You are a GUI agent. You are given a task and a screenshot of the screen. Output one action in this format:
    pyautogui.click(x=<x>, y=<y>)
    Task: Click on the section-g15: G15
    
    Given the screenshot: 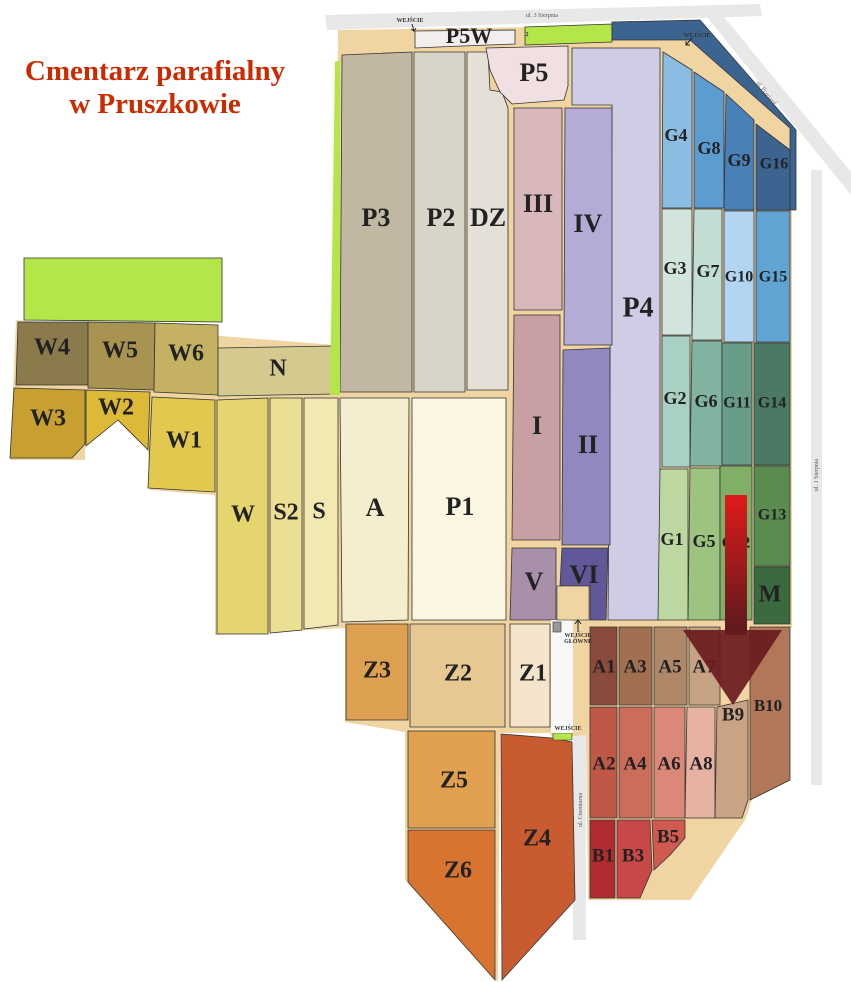 What is the action you would take?
    pyautogui.click(x=773, y=276)
    